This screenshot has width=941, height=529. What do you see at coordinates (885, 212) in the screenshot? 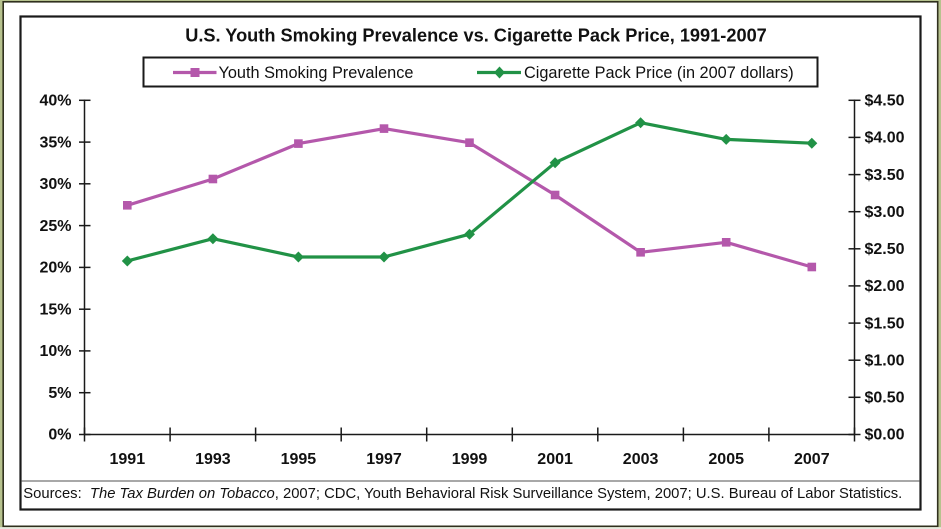
I see `svg-text: $3.00` at bounding box center [885, 212].